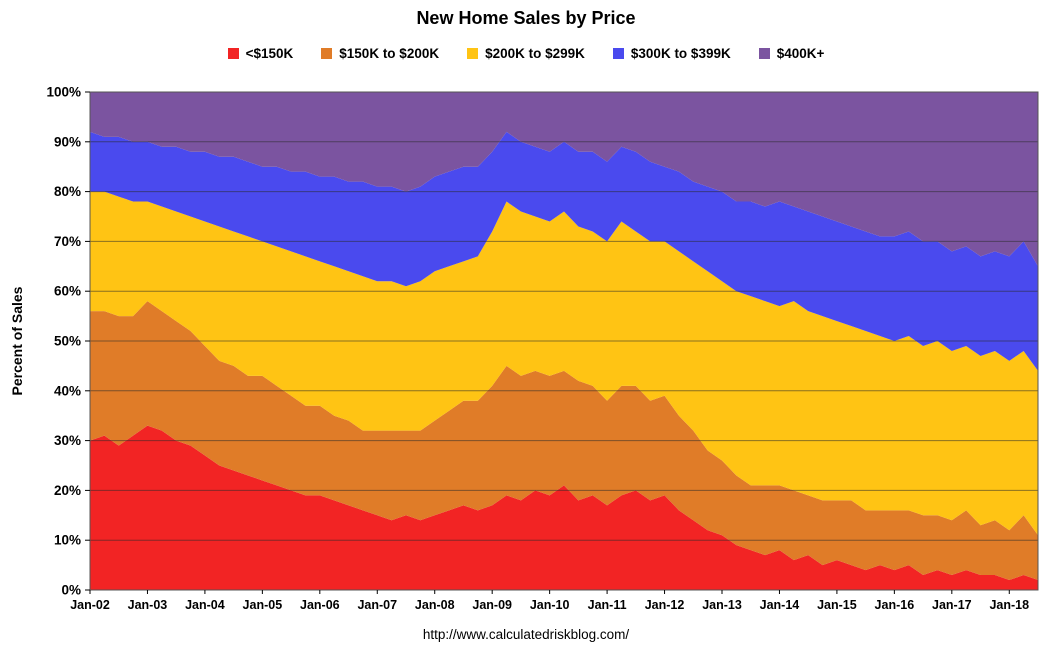 Image resolution: width=1052 pixels, height=650 pixels. I want to click on x-tick-label: Jan-06, so click(320, 605).